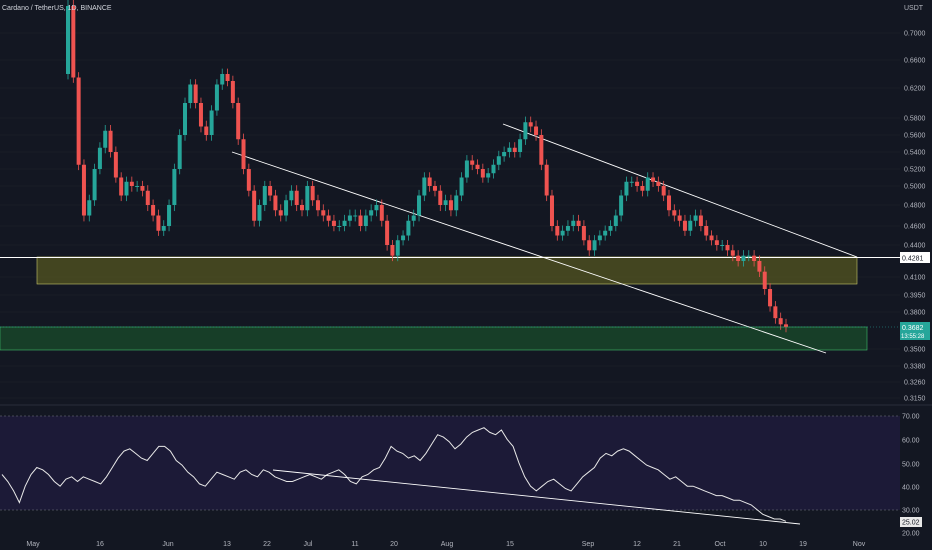 The height and width of the screenshot is (550, 932). Describe the element at coordinates (915, 278) in the screenshot. I see `price-tick-label: 0.4100` at that location.